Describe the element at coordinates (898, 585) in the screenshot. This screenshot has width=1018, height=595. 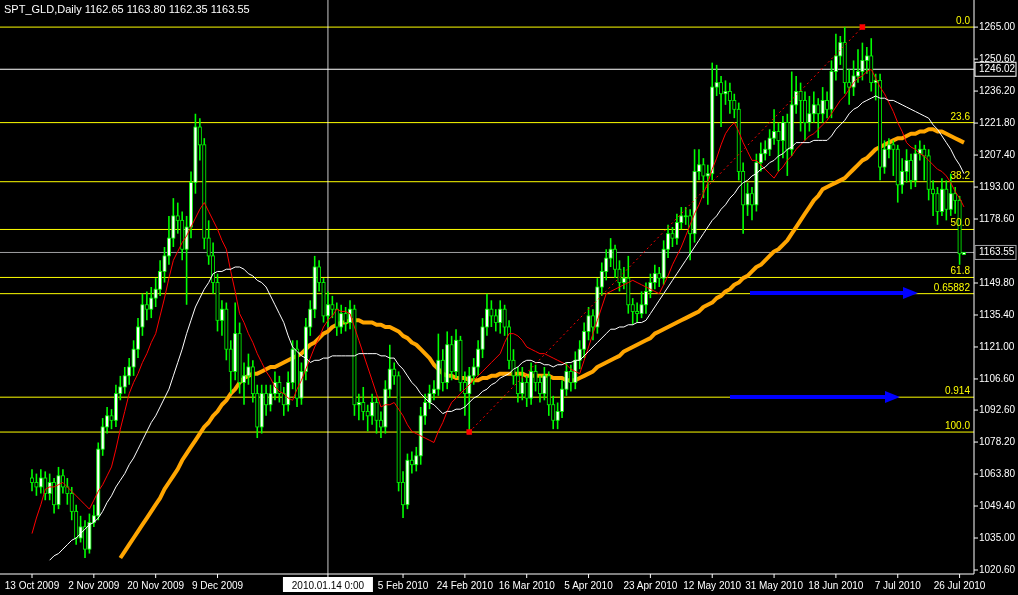
I see `x-tick-label: 7 Jul 2010` at that location.